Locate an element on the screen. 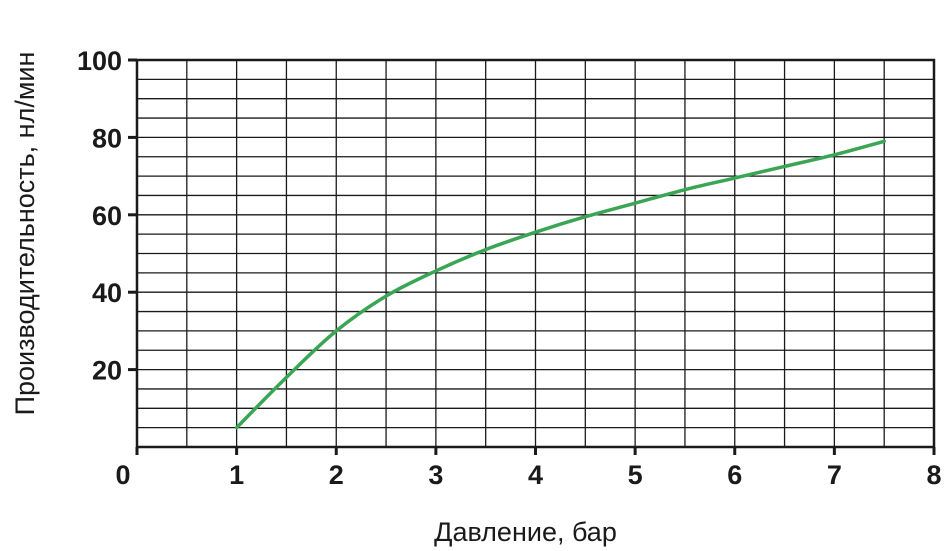 This screenshot has width=946, height=551. y-tick-label: 80 is located at coordinates (107, 138).